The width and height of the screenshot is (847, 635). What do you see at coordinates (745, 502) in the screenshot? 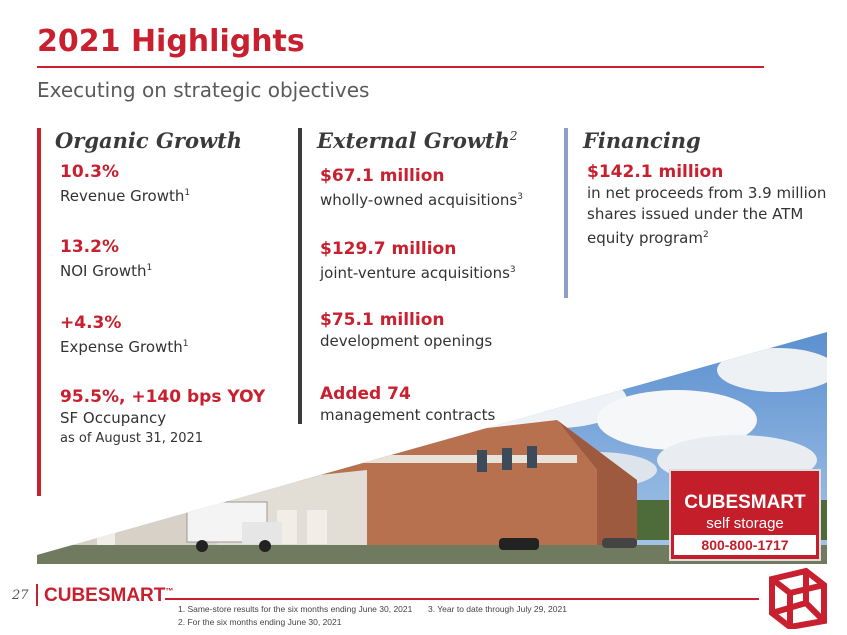
I see `sign-brand: CUBESMART` at bounding box center [745, 502].